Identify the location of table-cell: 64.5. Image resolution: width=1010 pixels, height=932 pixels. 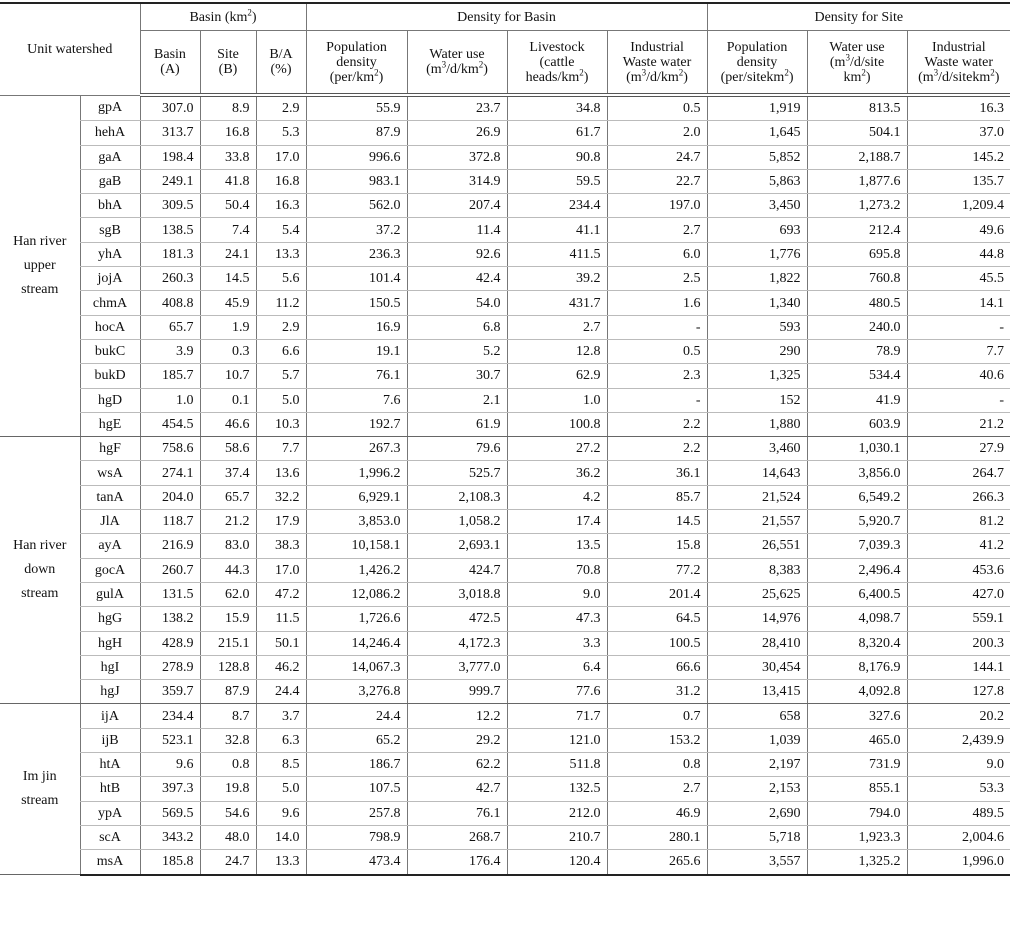
(657, 619).